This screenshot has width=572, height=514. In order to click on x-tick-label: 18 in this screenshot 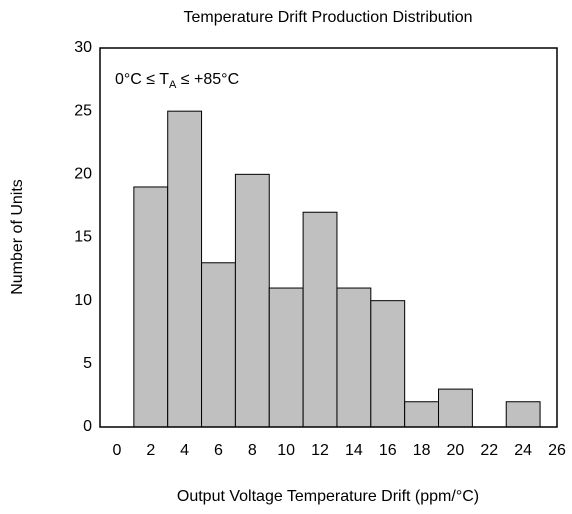, I will do `click(422, 450)`.